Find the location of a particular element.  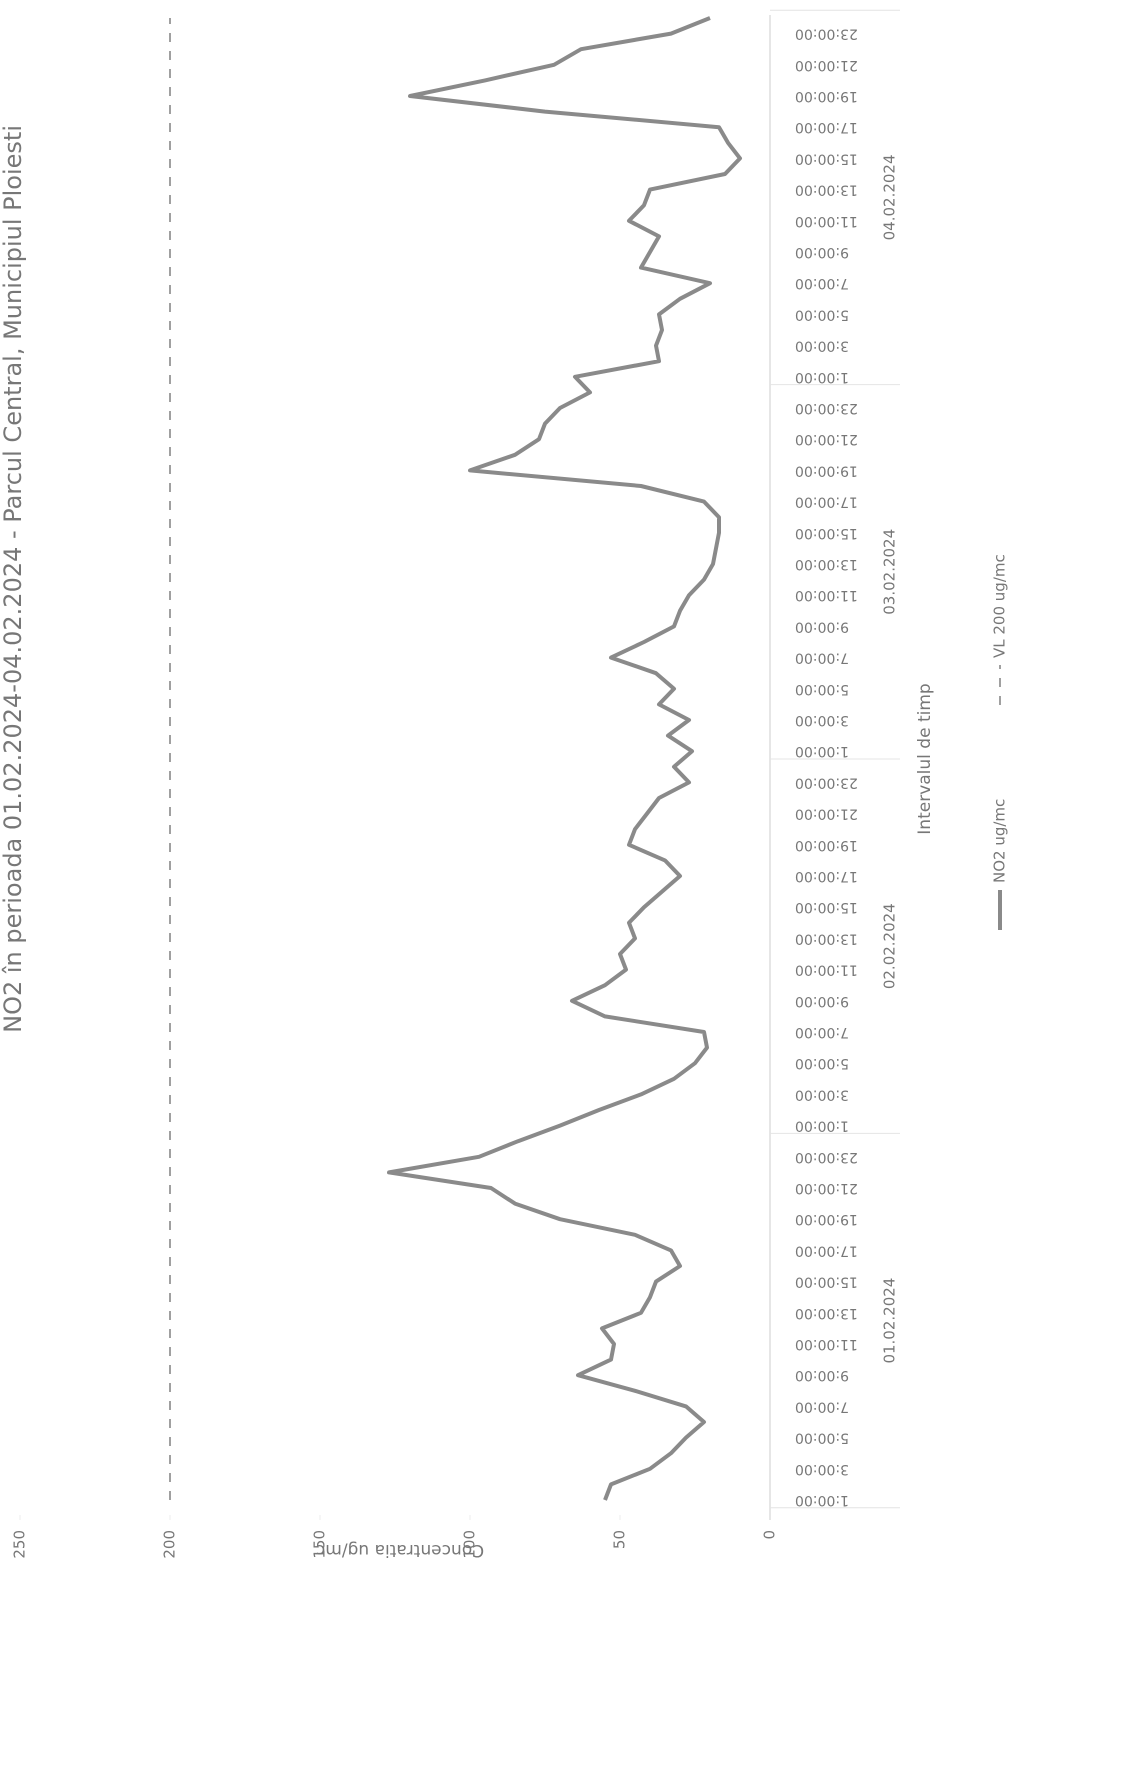

y-tick-label: 150 is located at coordinates (320, 1544).